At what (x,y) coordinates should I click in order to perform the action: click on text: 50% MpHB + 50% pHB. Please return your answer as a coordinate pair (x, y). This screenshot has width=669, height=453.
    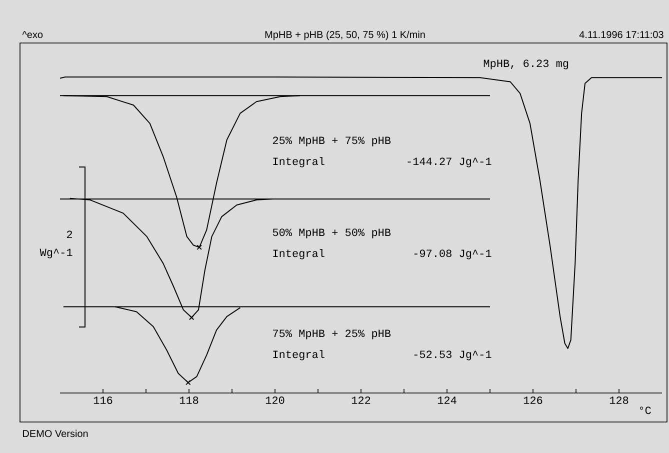
    Looking at the image, I should click on (331, 233).